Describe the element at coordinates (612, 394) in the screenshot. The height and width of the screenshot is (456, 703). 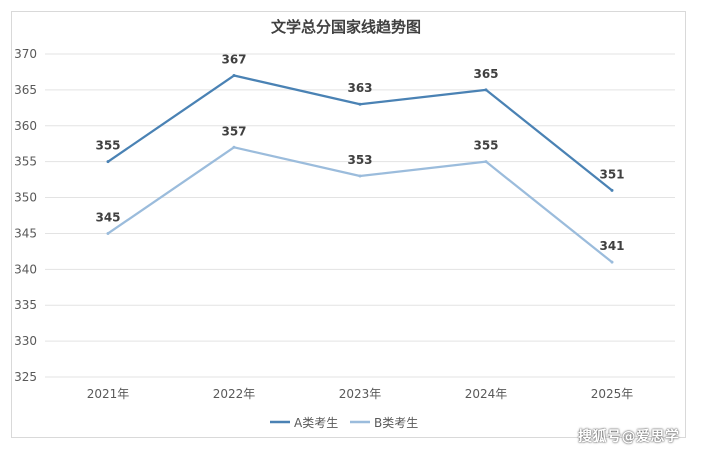
I see `x-tick-label: 2025年` at that location.